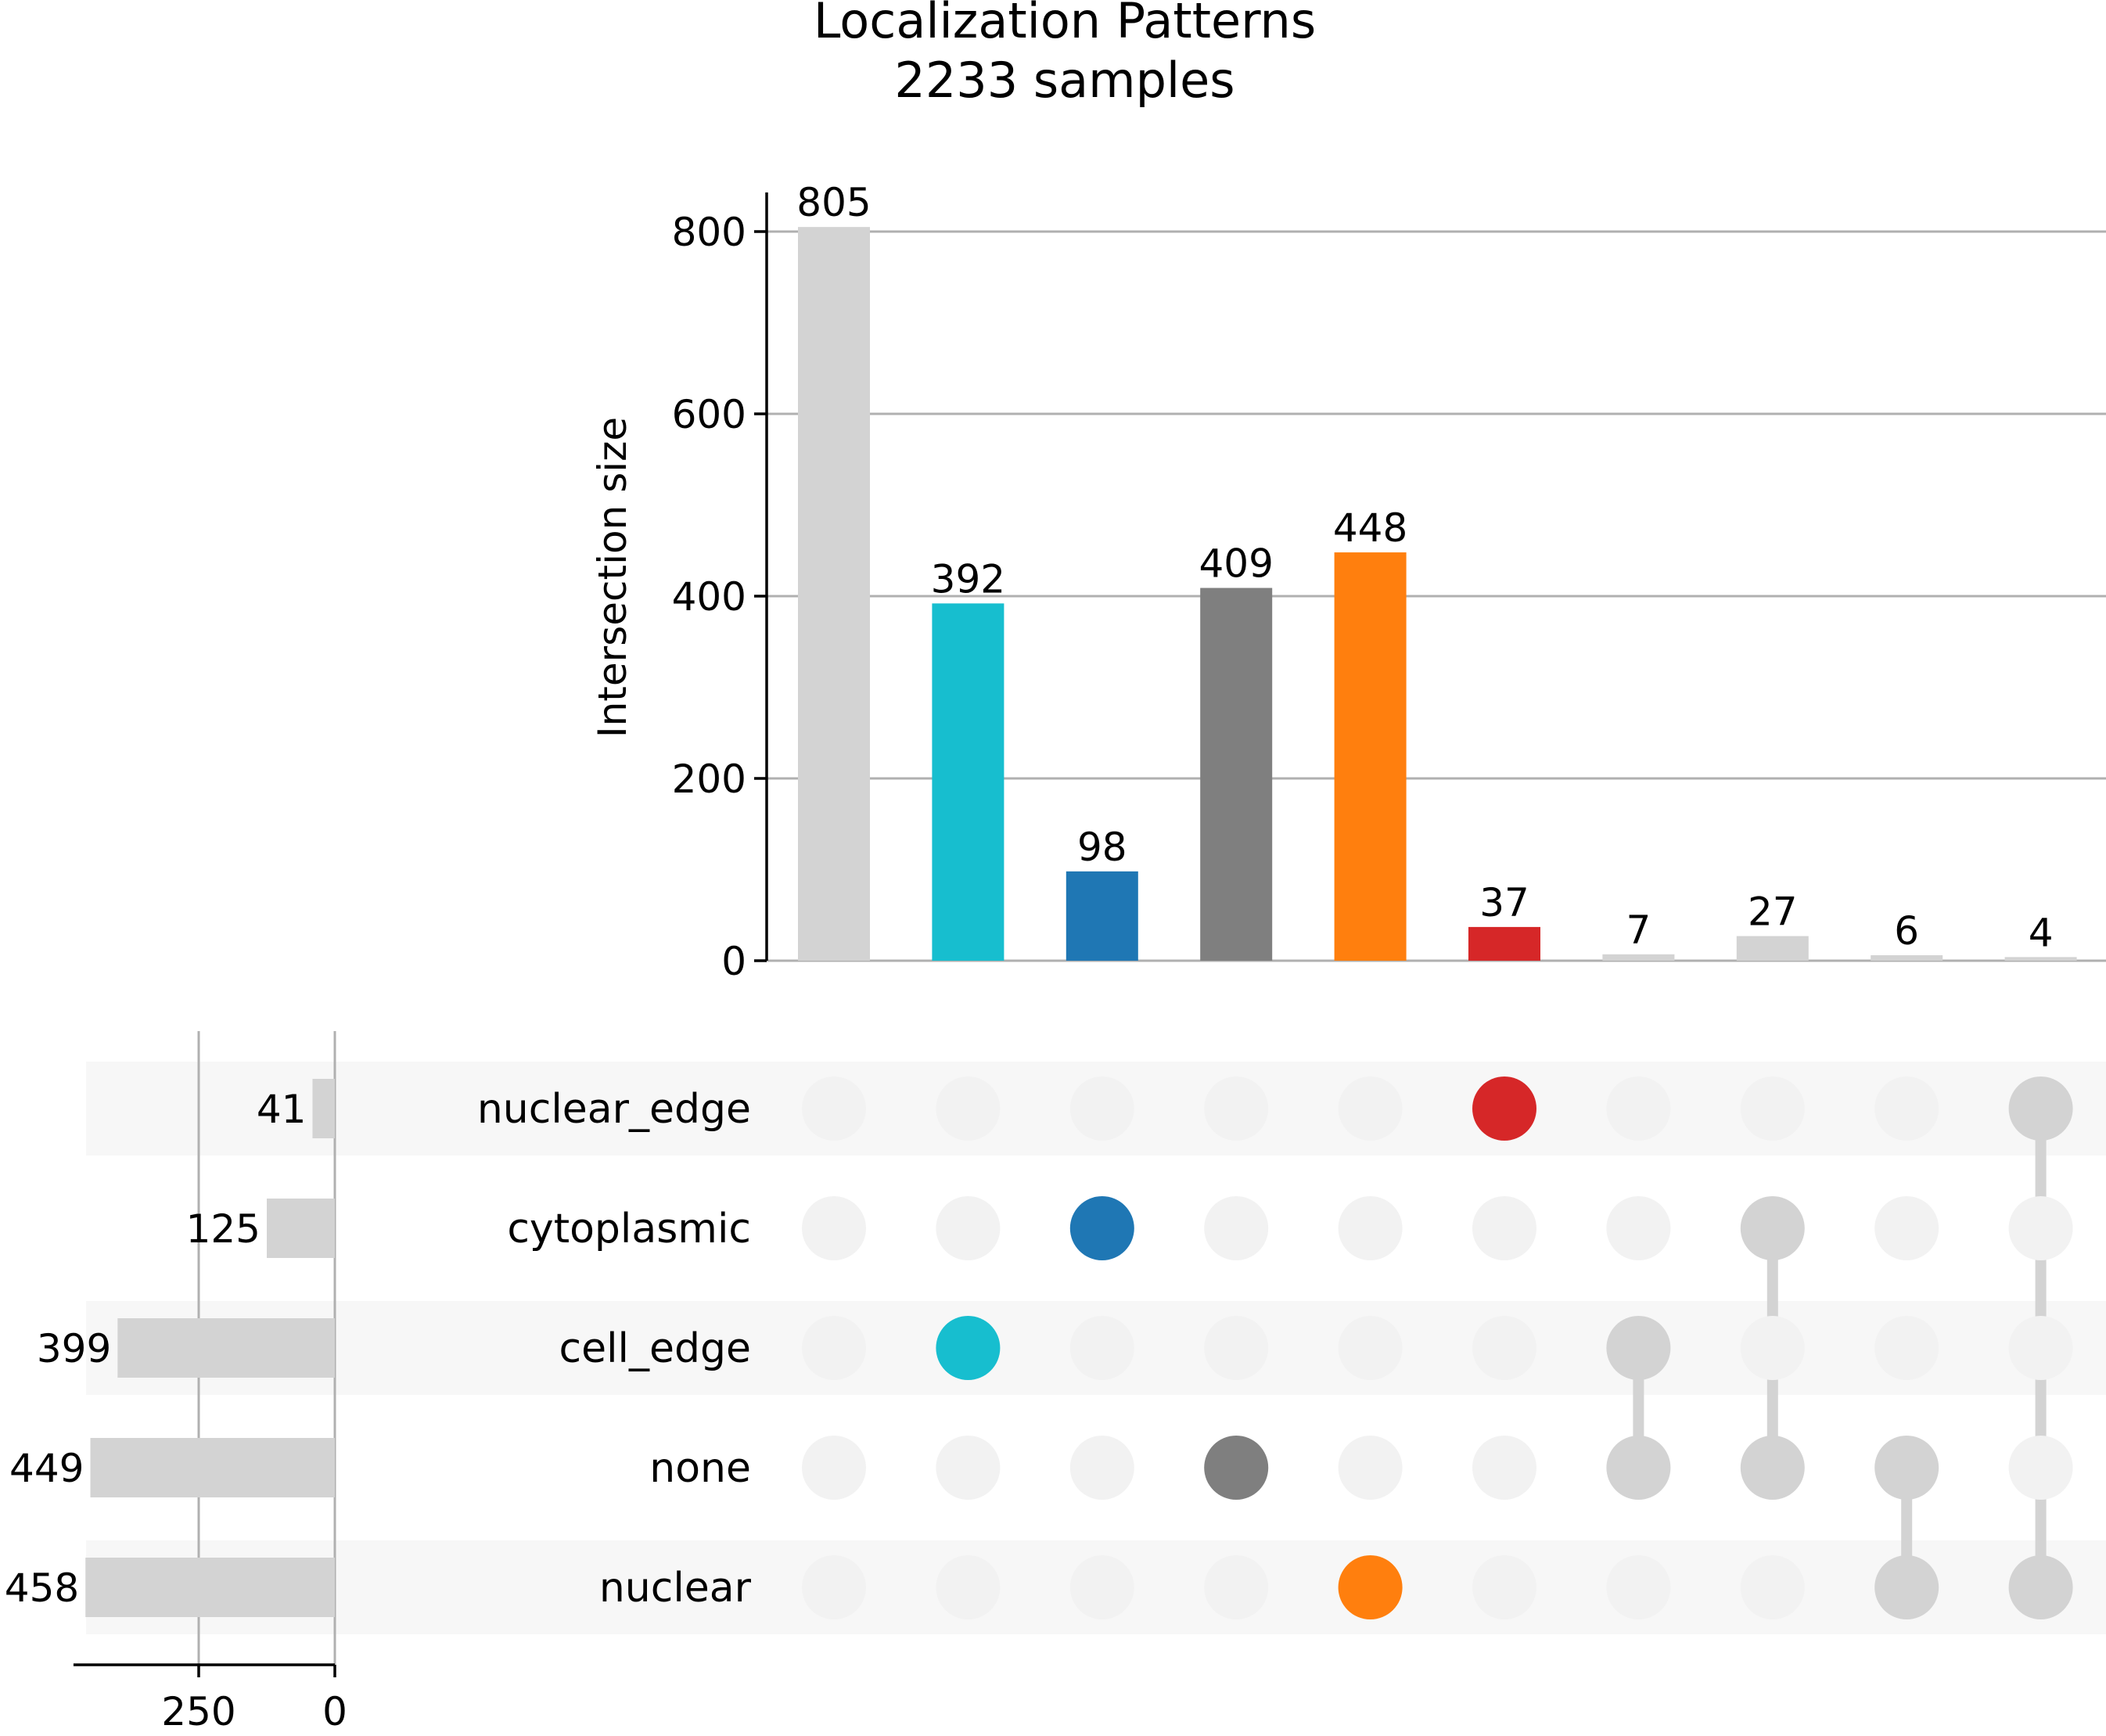 This screenshot has width=2106, height=1736. Describe the element at coordinates (323, 1108) in the screenshot. I see `set-size-bar-nuclear_edge` at that location.